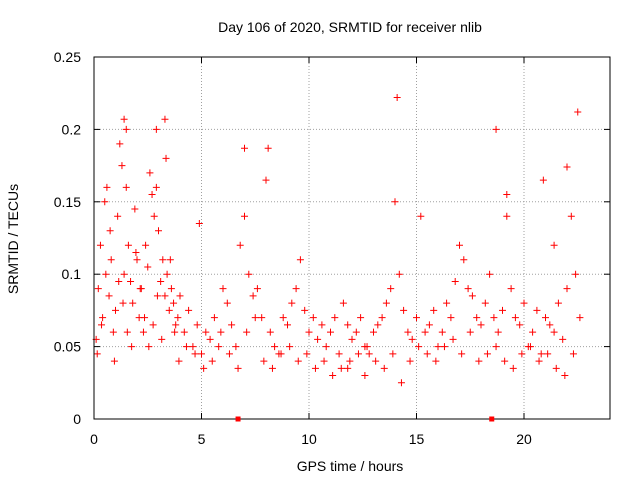 The image size is (640, 485). I want to click on y-tick-label: 0.15, so click(67, 202).